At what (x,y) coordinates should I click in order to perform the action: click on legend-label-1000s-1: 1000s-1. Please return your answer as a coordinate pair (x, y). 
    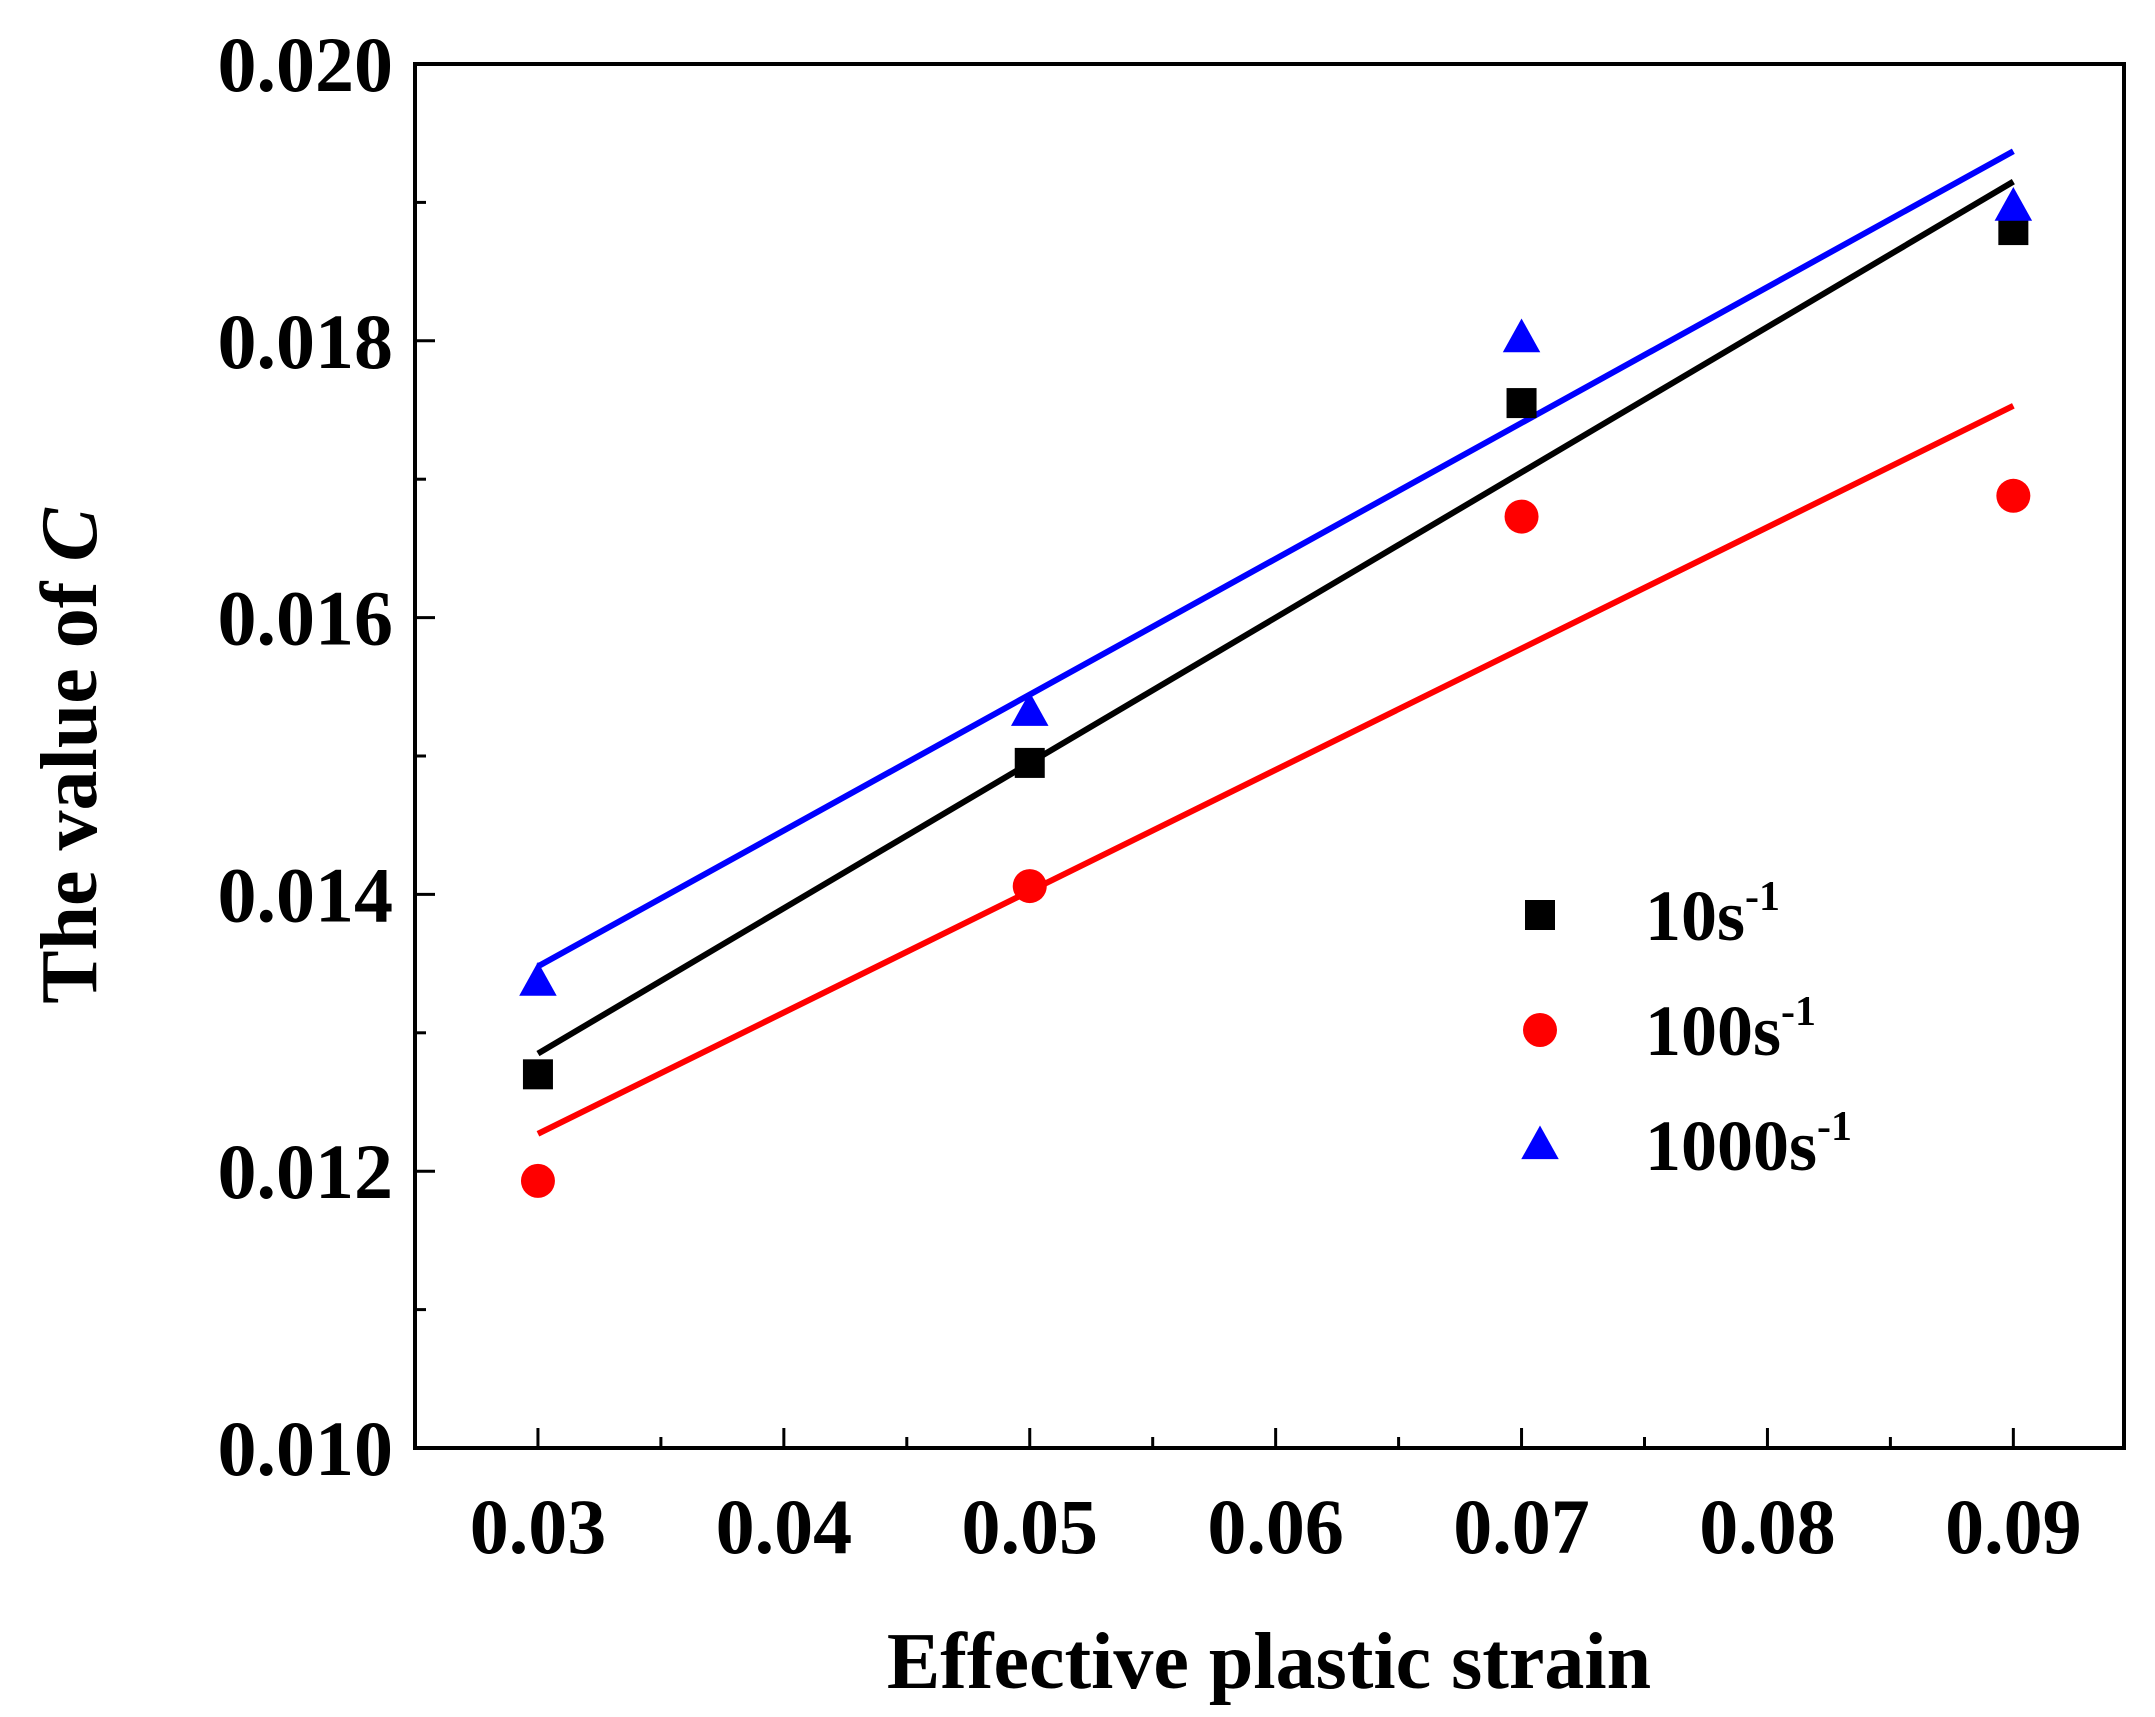
    Looking at the image, I should click on (1748, 1145).